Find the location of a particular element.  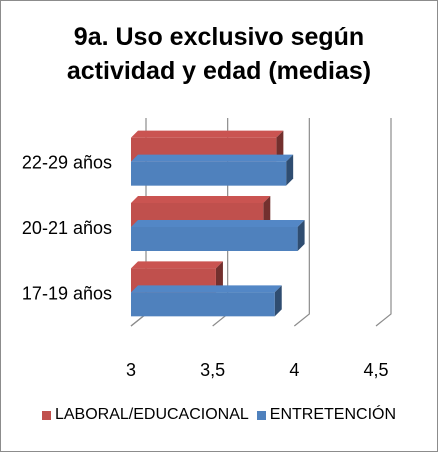

legend-label-entretencion: ENTRETENCIÓN is located at coordinates (333, 414).